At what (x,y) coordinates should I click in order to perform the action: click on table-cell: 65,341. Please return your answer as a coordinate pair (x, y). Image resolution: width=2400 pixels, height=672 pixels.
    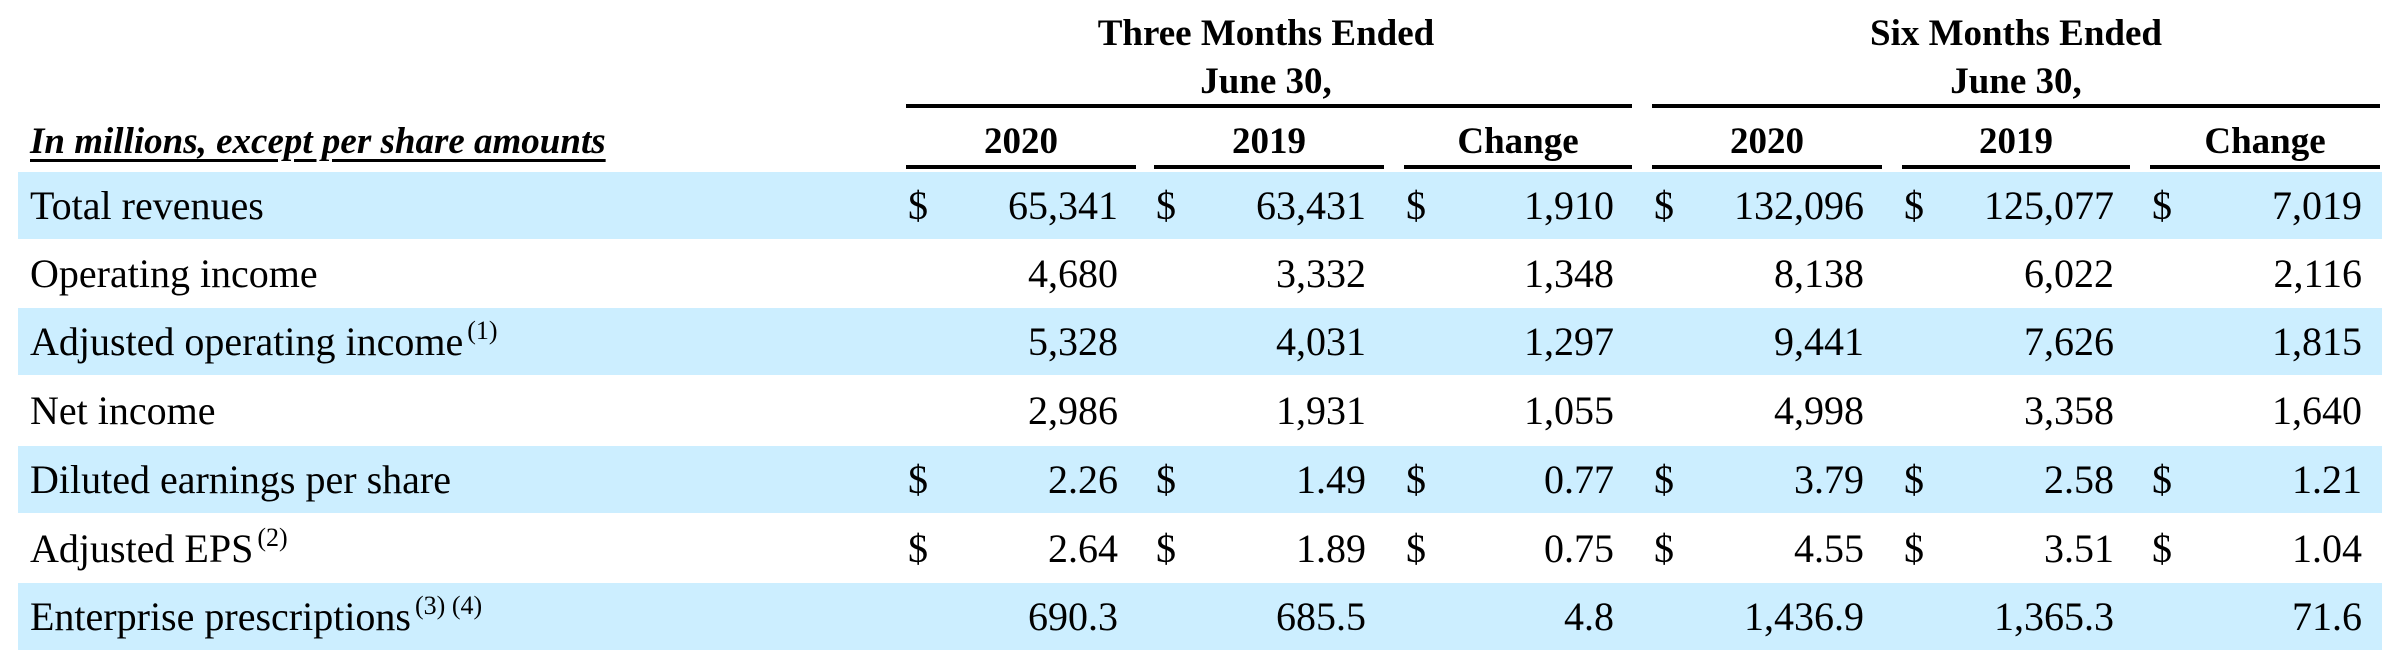
    Looking at the image, I should click on (1063, 205).